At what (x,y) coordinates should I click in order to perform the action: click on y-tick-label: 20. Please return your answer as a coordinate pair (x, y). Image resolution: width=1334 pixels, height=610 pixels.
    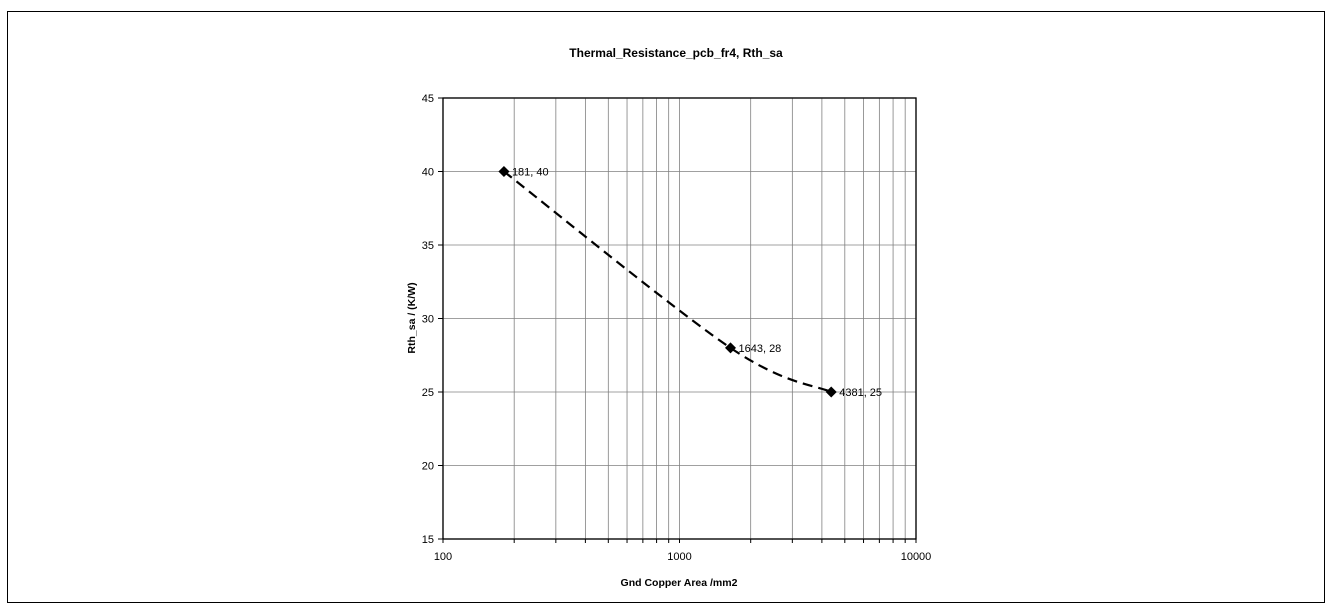
    Looking at the image, I should click on (428, 467).